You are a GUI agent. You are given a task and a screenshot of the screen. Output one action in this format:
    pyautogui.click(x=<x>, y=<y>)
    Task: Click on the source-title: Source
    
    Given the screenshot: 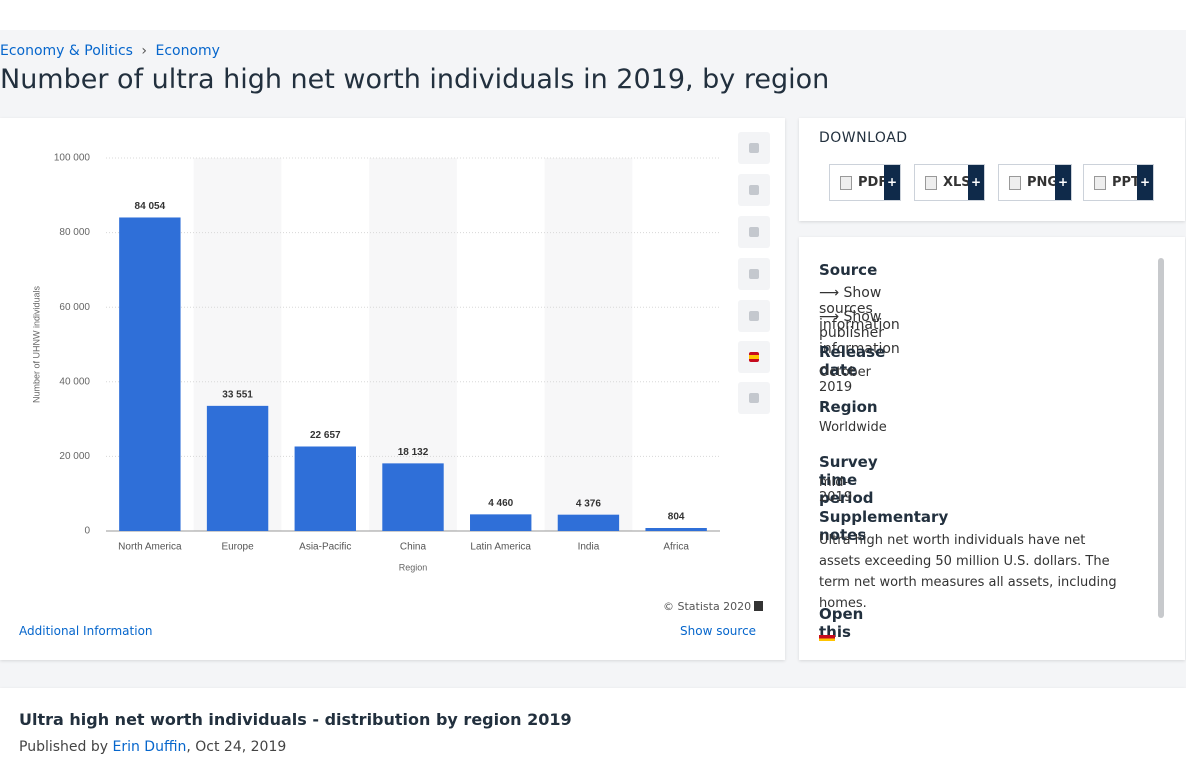 What is the action you would take?
    pyautogui.click(x=848, y=270)
    